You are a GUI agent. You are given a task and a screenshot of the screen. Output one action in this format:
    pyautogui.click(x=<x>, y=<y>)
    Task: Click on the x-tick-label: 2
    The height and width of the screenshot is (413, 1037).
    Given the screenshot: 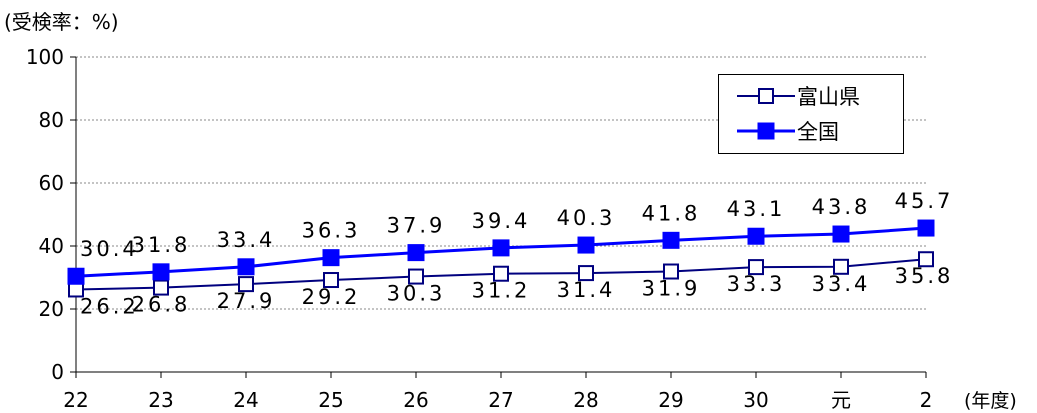 What is the action you would take?
    pyautogui.click(x=926, y=400)
    